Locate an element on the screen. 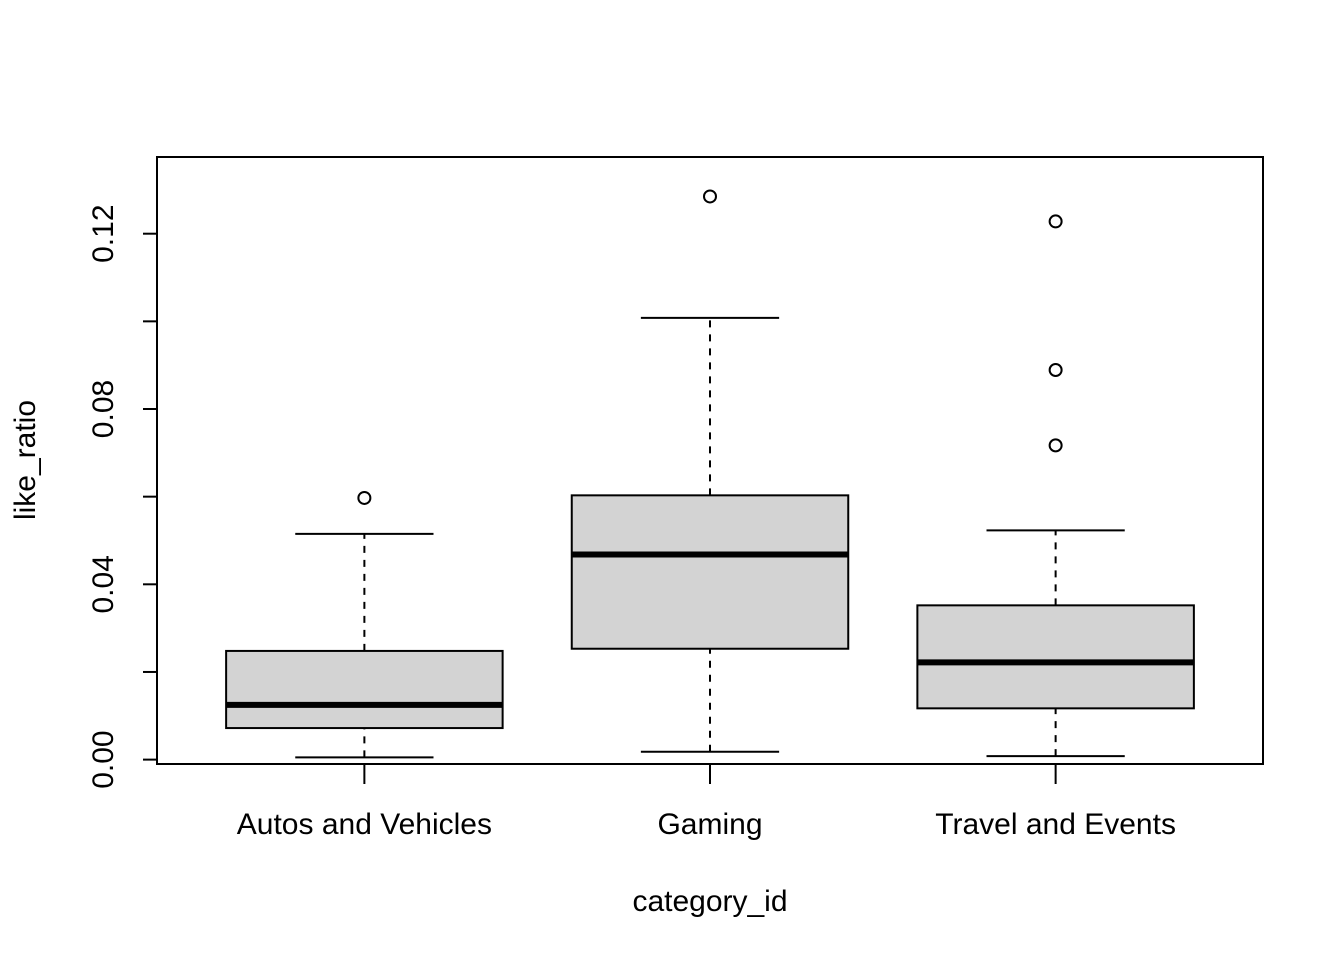  y-axis: 0.00 0.04 0.08 0.12 is located at coordinates (122, 497).